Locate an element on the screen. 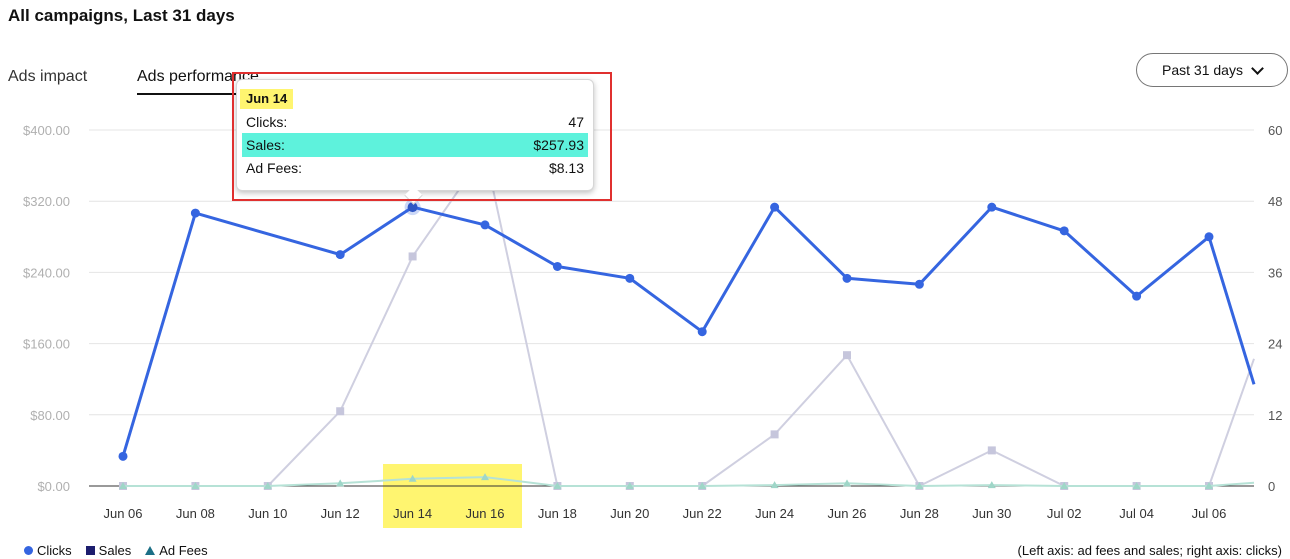  x-axis-tick-label: Jun 18 is located at coordinates (557, 513).